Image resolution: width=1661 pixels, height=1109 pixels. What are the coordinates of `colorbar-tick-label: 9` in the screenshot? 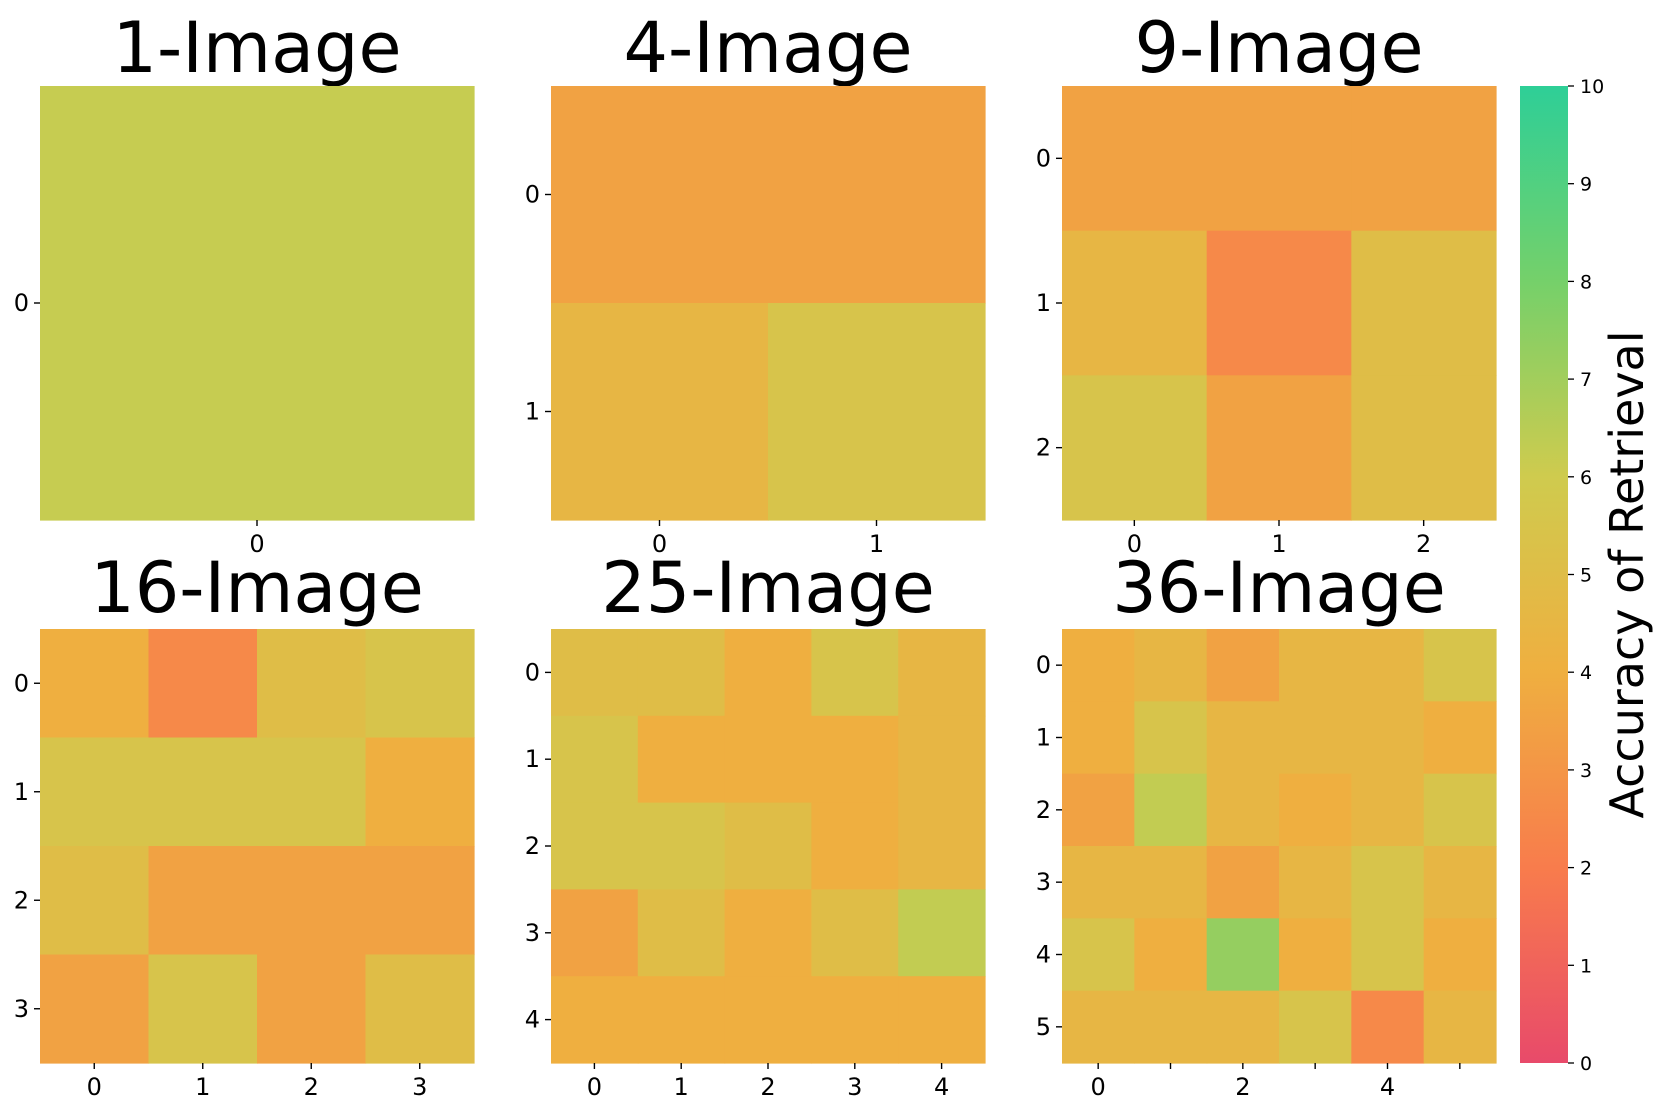 It's located at (1586, 185).